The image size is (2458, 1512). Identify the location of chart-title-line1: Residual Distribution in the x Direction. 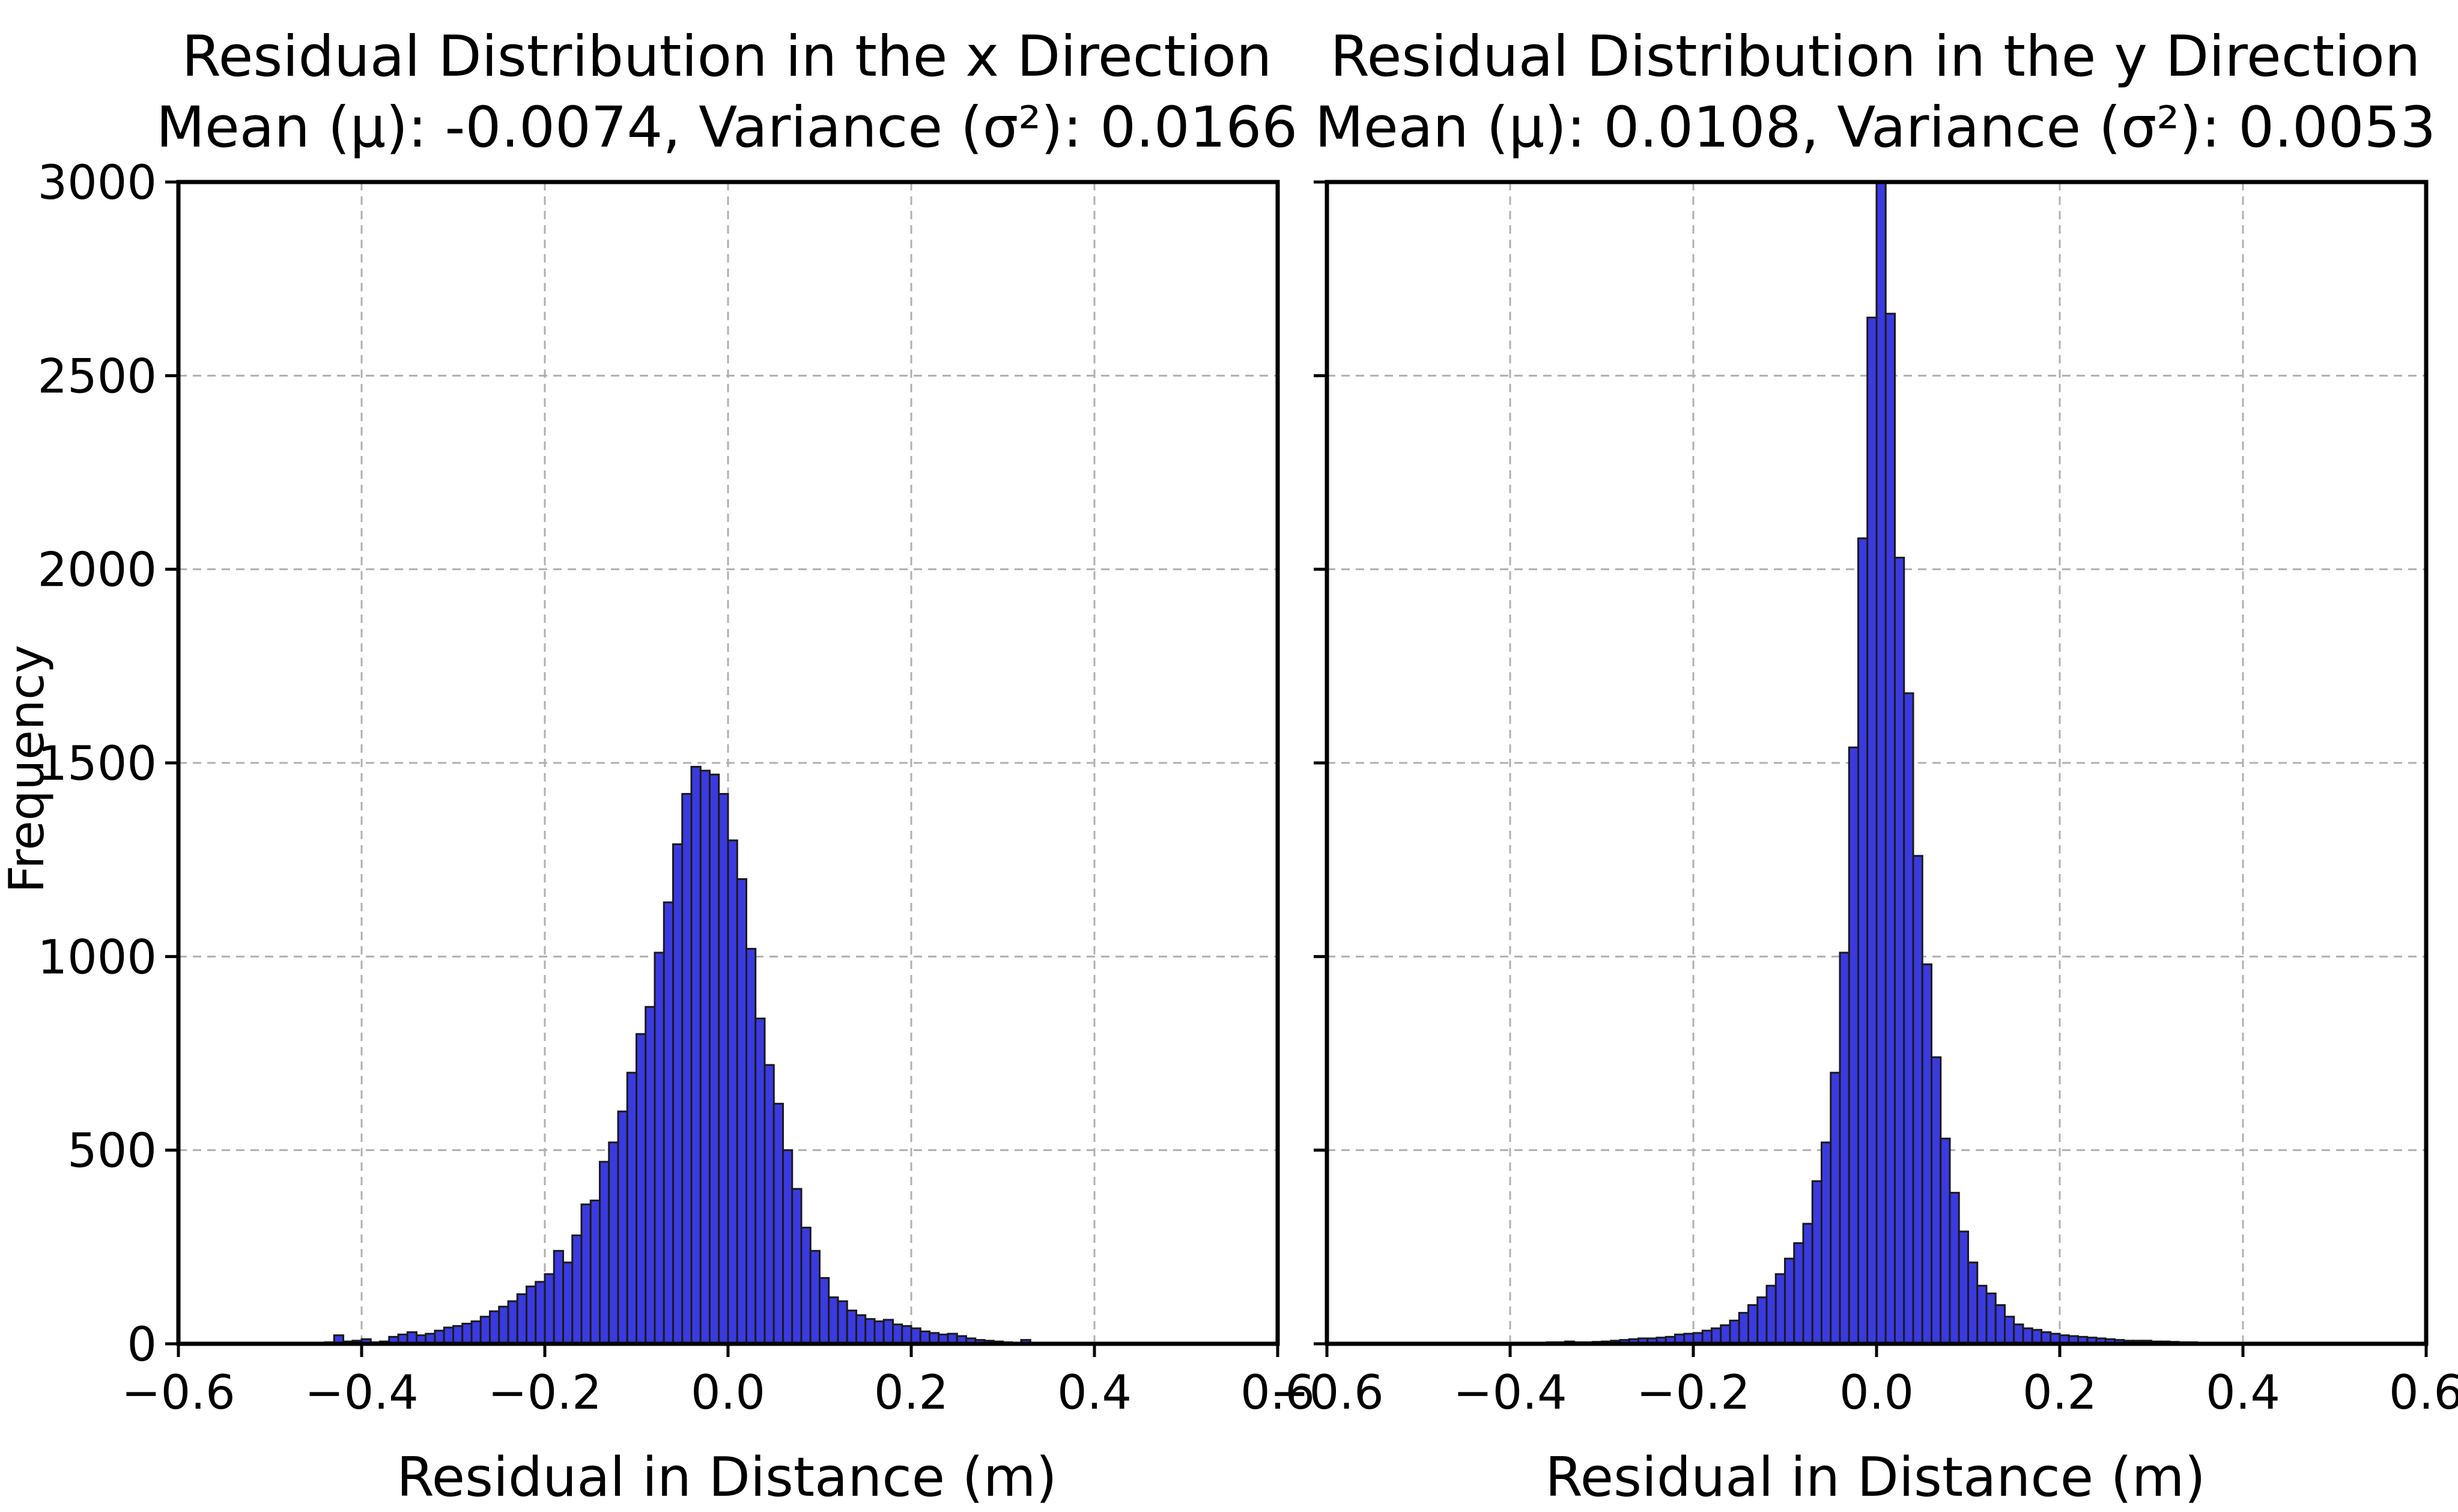
(726, 57).